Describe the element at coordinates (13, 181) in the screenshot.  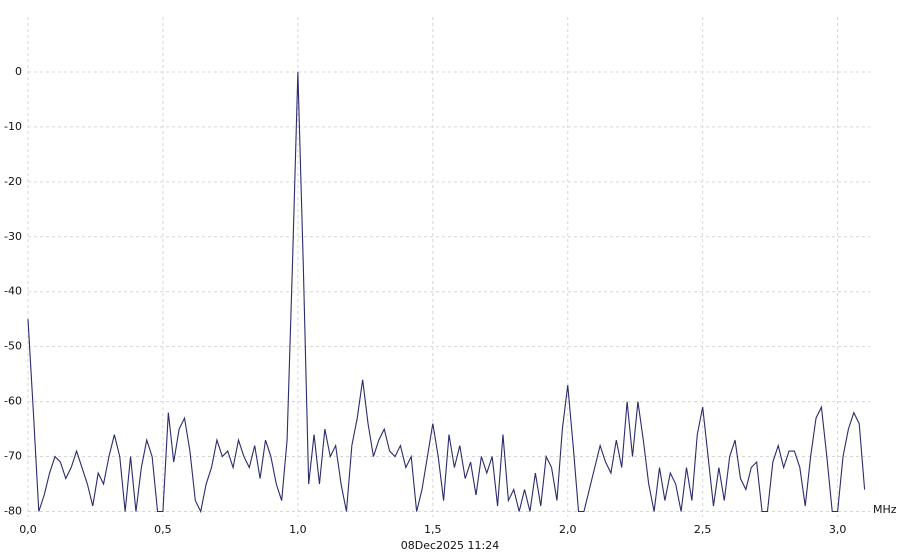
I see `y-tick-label: -20` at that location.